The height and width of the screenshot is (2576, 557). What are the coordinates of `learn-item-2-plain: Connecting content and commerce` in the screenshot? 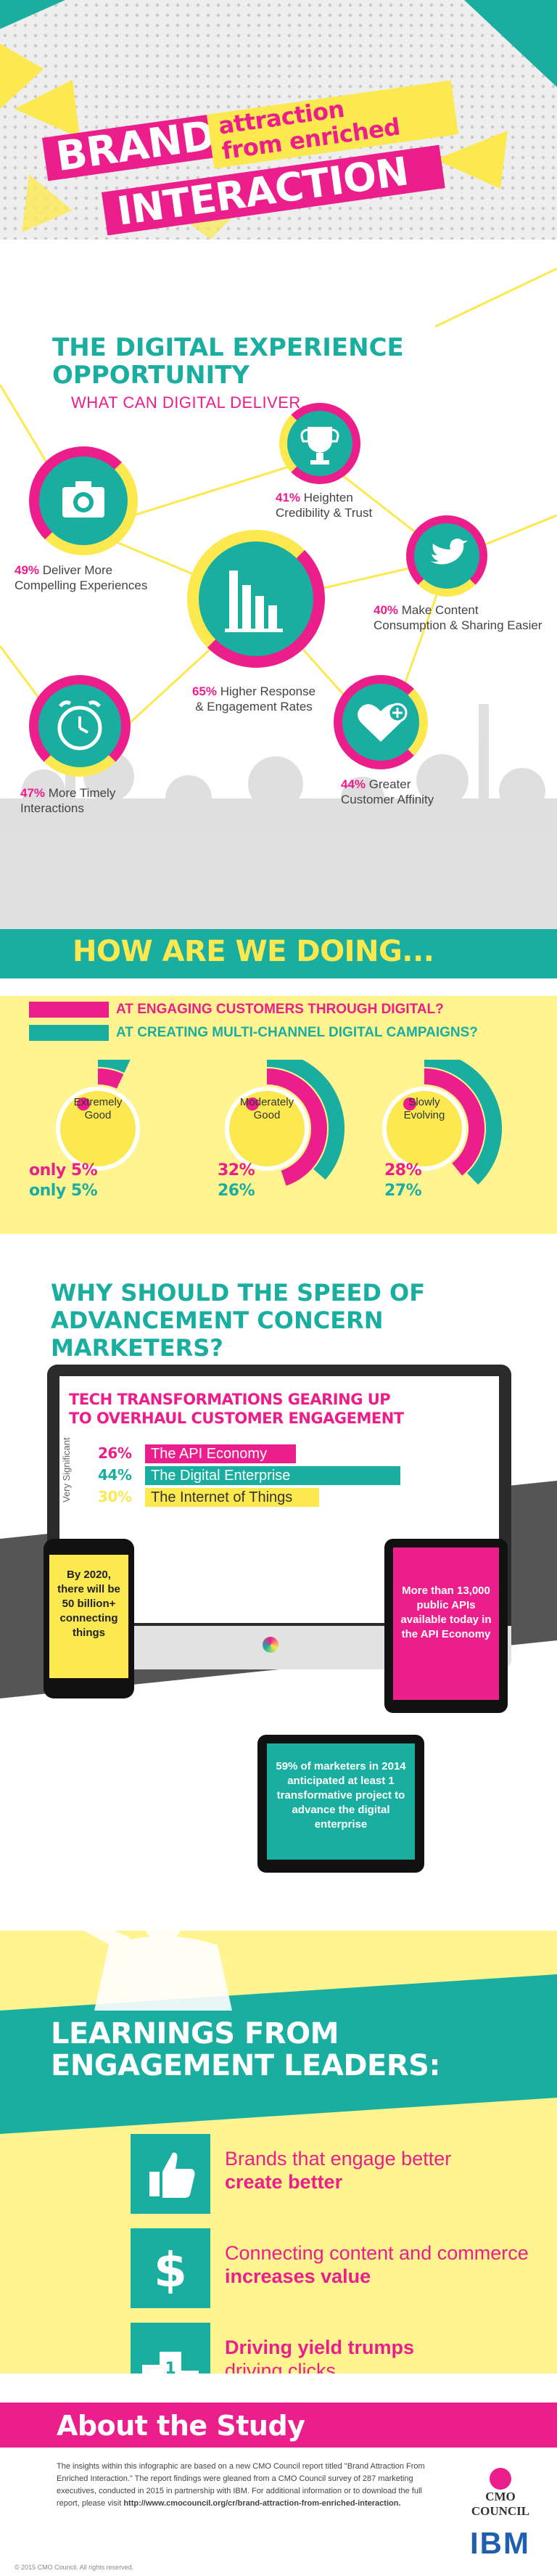 It's located at (377, 2253).